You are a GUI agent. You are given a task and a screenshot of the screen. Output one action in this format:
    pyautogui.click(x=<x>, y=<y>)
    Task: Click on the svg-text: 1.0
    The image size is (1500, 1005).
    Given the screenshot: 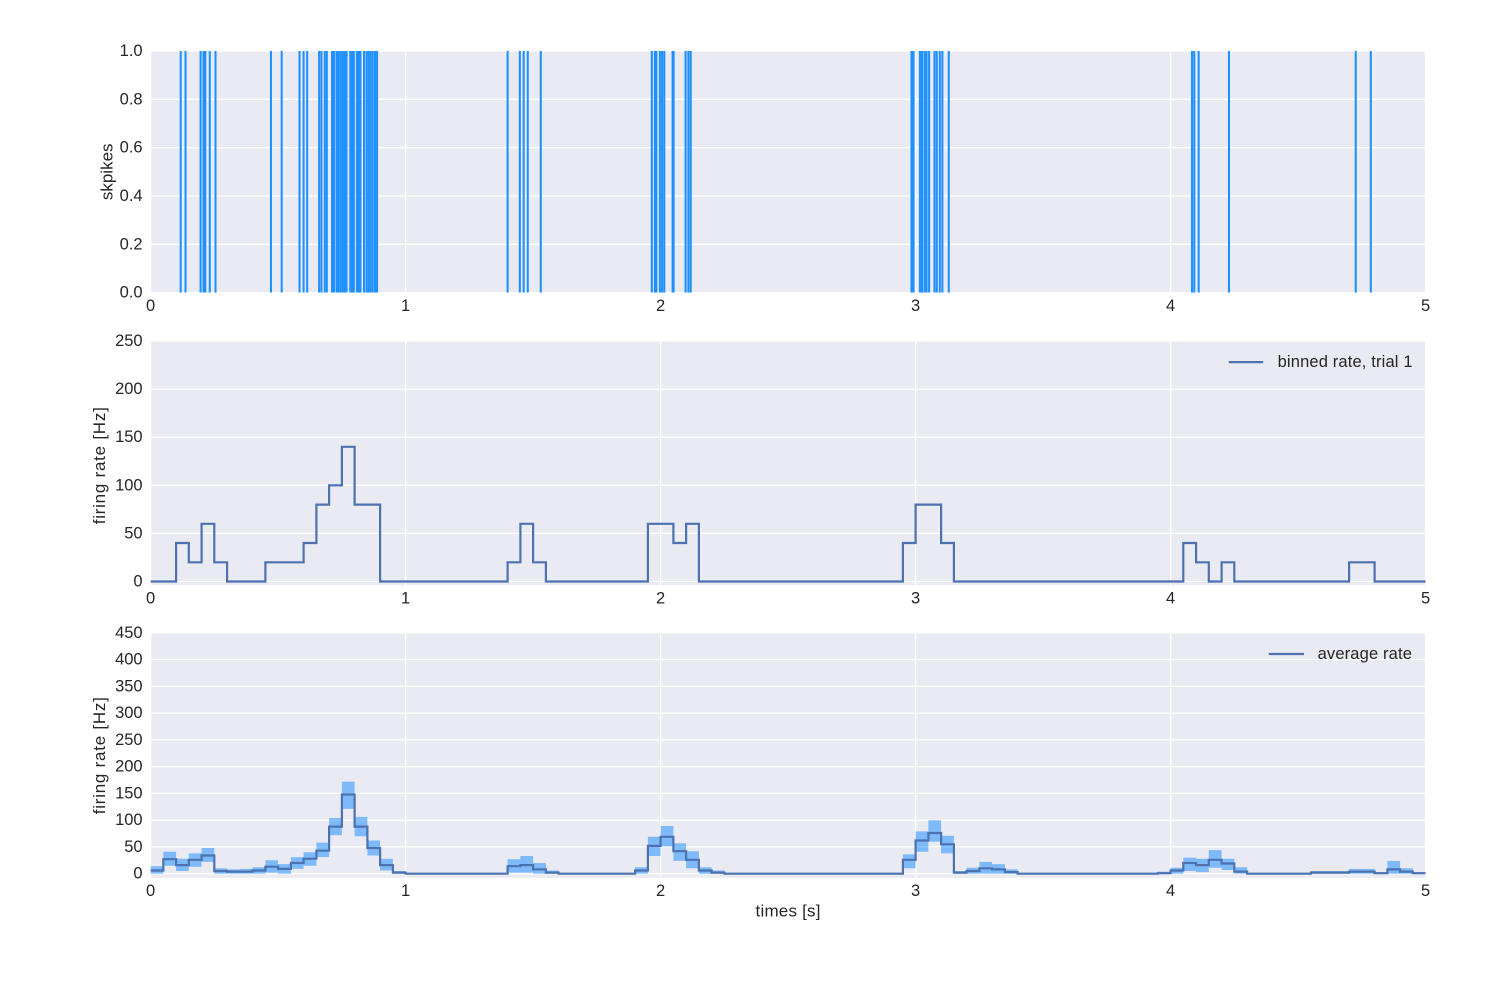 What is the action you would take?
    pyautogui.click(x=131, y=51)
    